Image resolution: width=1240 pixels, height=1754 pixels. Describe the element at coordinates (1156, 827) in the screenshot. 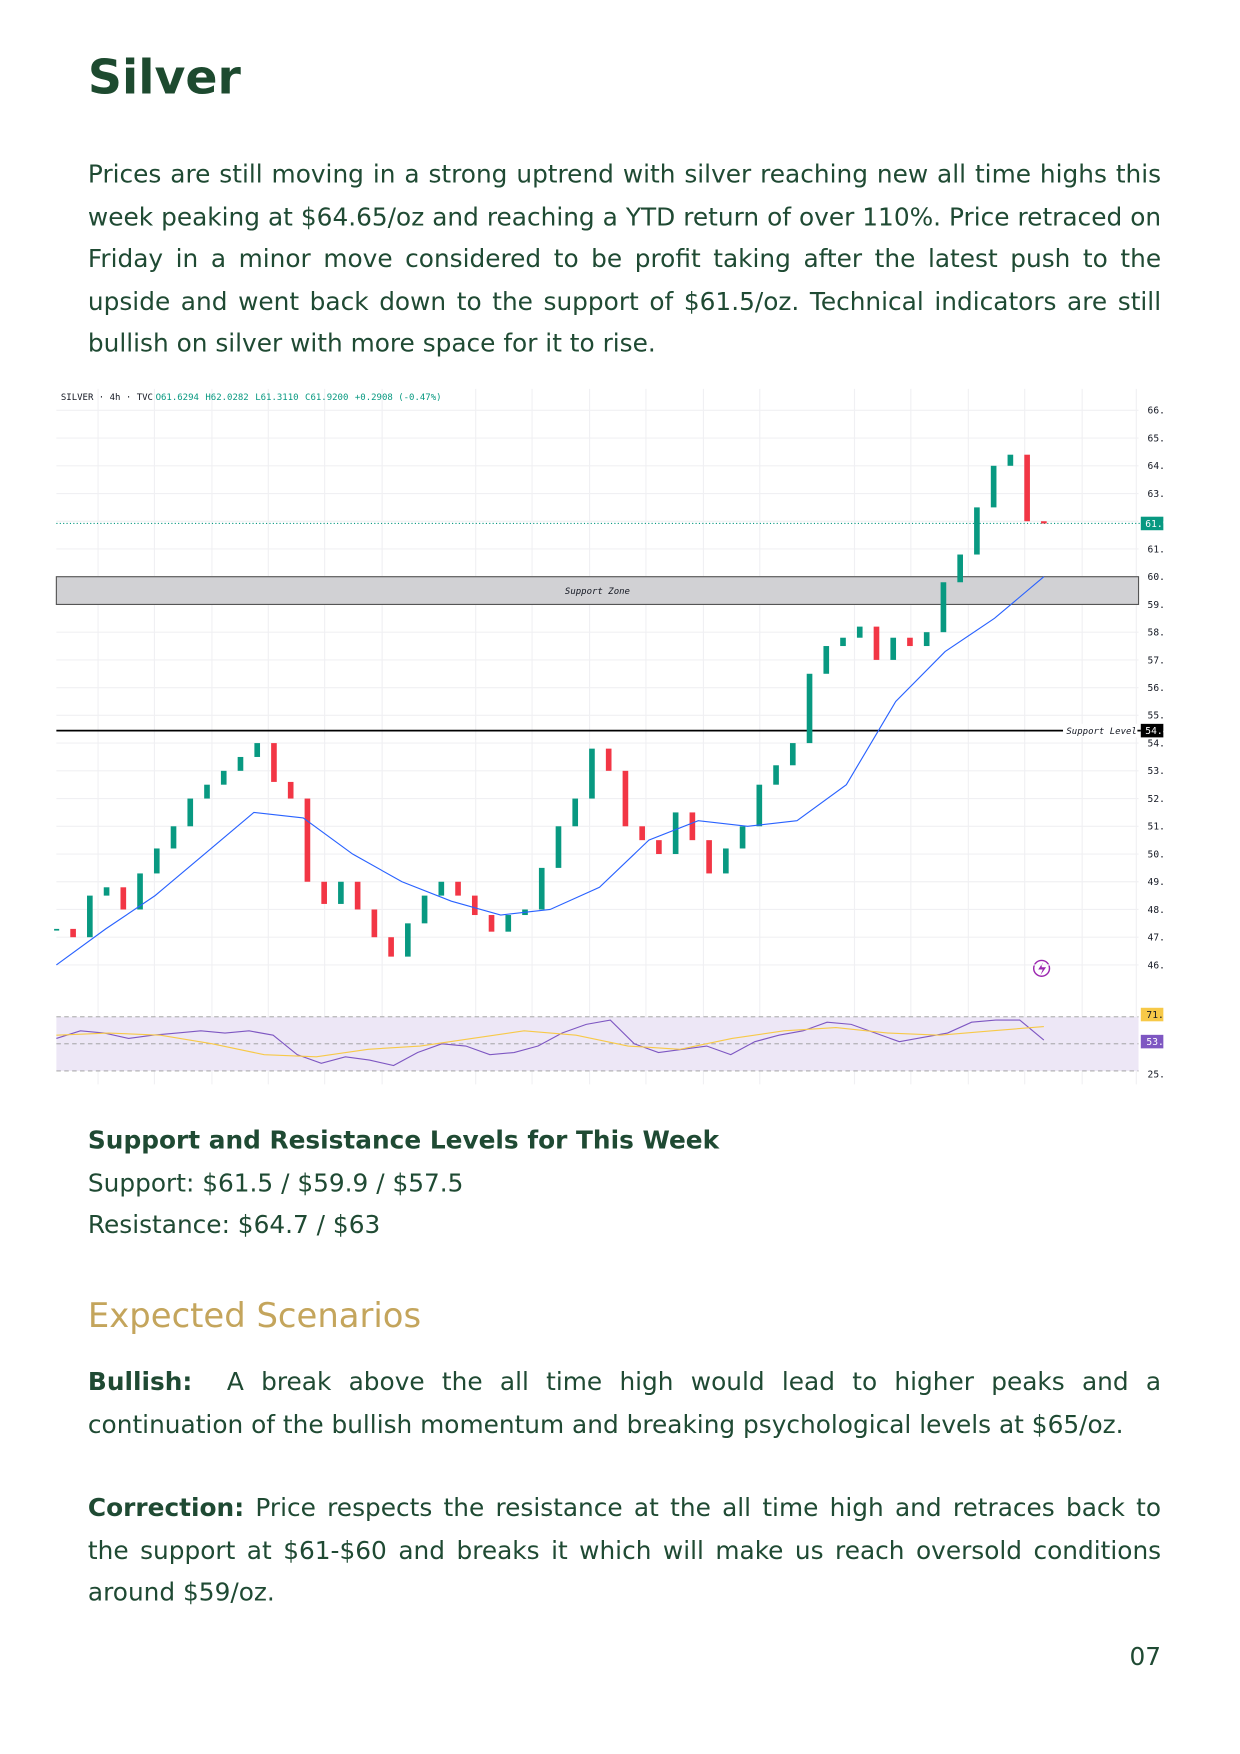

I see `y-tick-label: 51.0000` at that location.